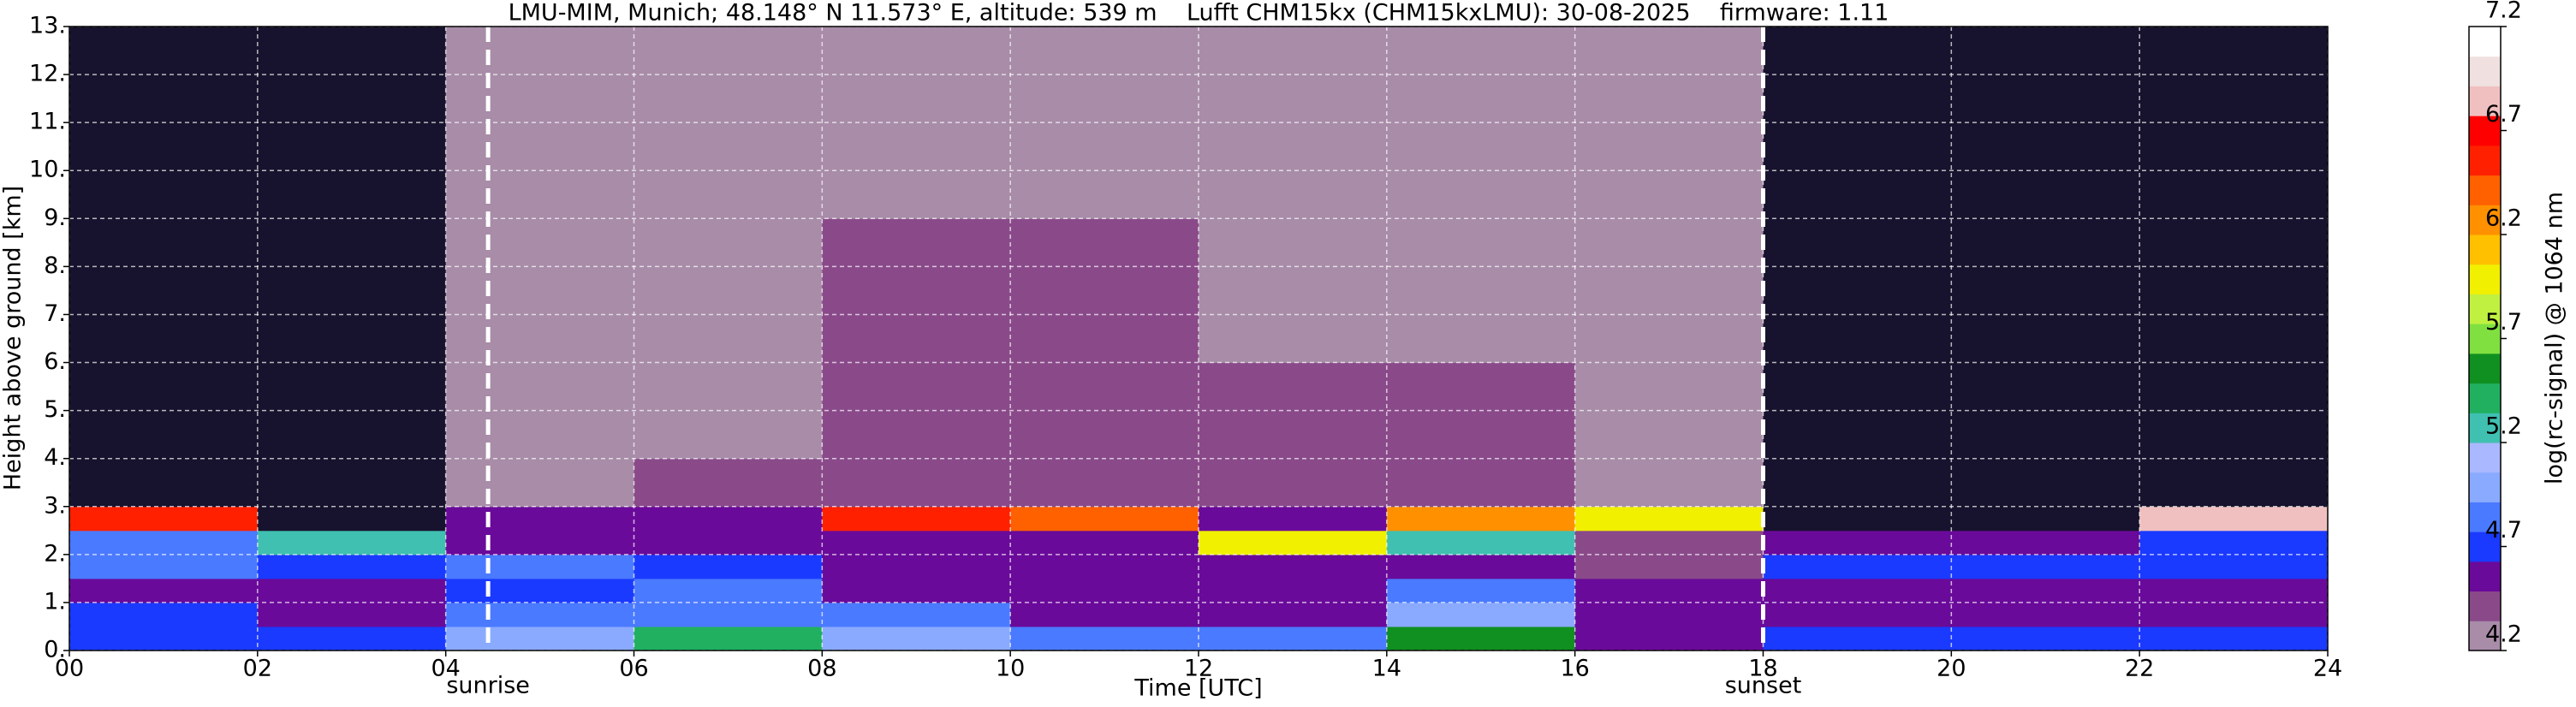 This screenshot has height=707, width=2576. What do you see at coordinates (446, 669) in the screenshot?
I see `x-tick-label: 04` at bounding box center [446, 669].